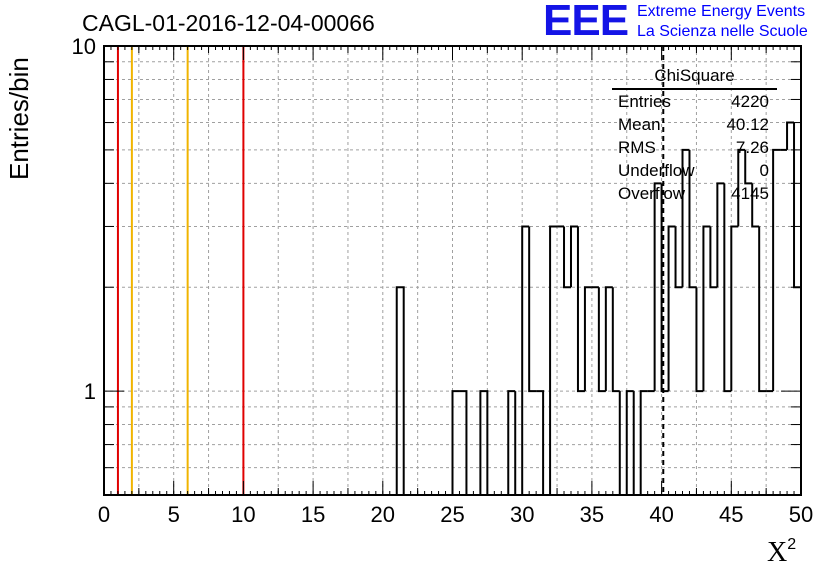 The width and height of the screenshot is (836, 572). Describe the element at coordinates (644, 101) in the screenshot. I see `stats-key: Entries` at that location.